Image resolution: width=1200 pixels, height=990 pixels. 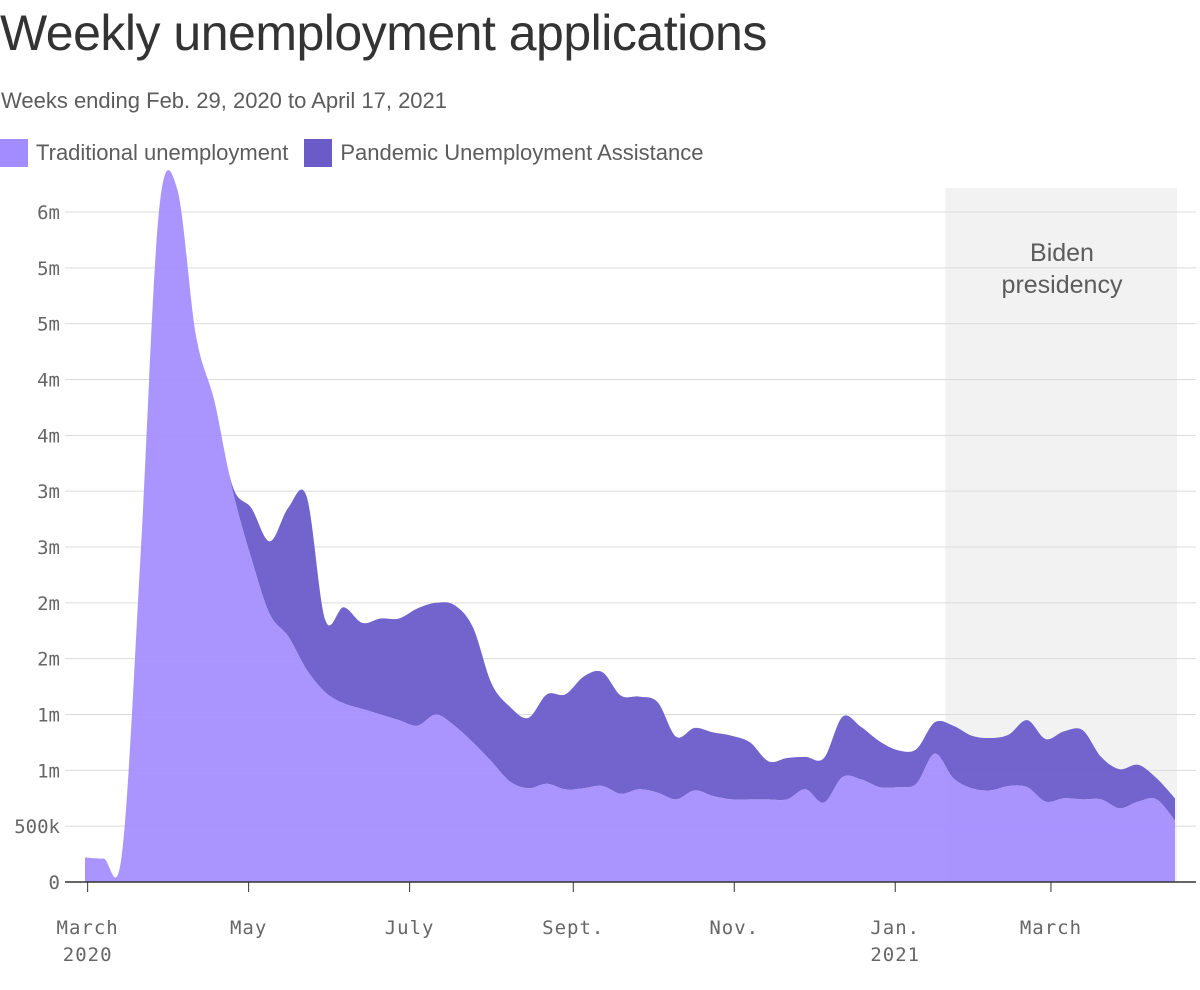 What do you see at coordinates (162, 152) in the screenshot?
I see `legend-label-traditional: Traditional unemployment` at bounding box center [162, 152].